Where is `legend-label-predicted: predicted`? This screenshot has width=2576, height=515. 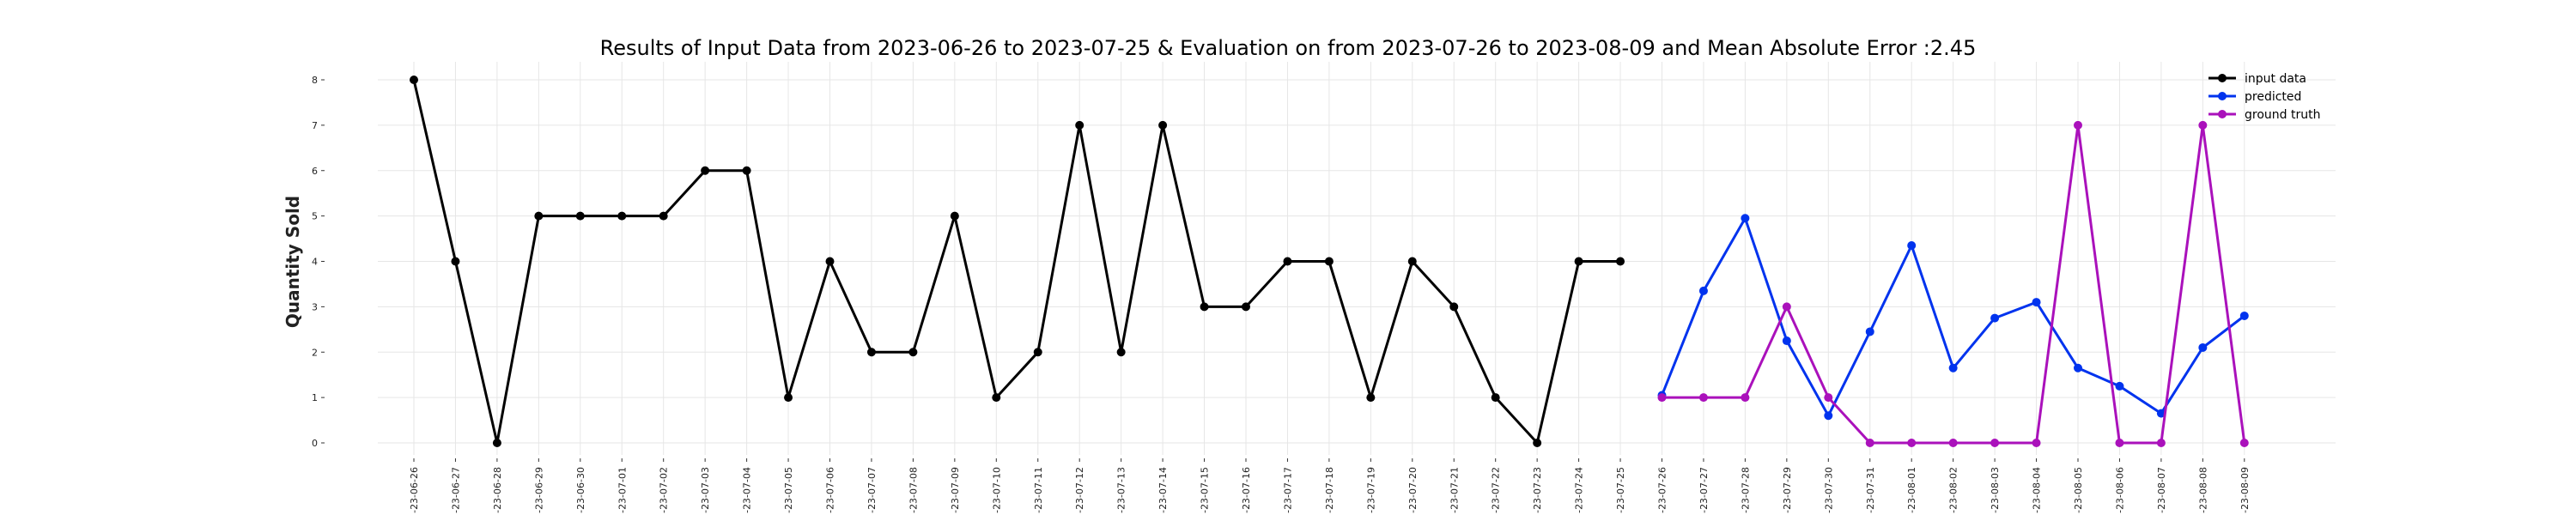 legend-label-predicted: predicted is located at coordinates (2273, 97).